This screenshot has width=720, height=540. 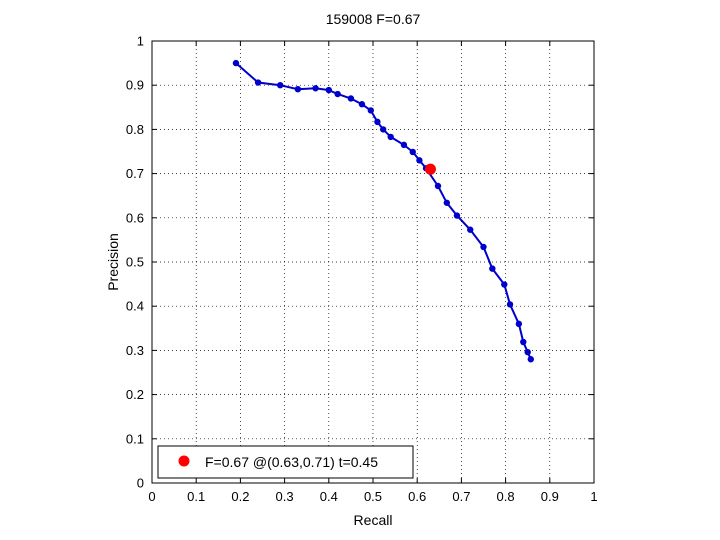 I want to click on x-tick-label: 1, so click(x=593, y=496).